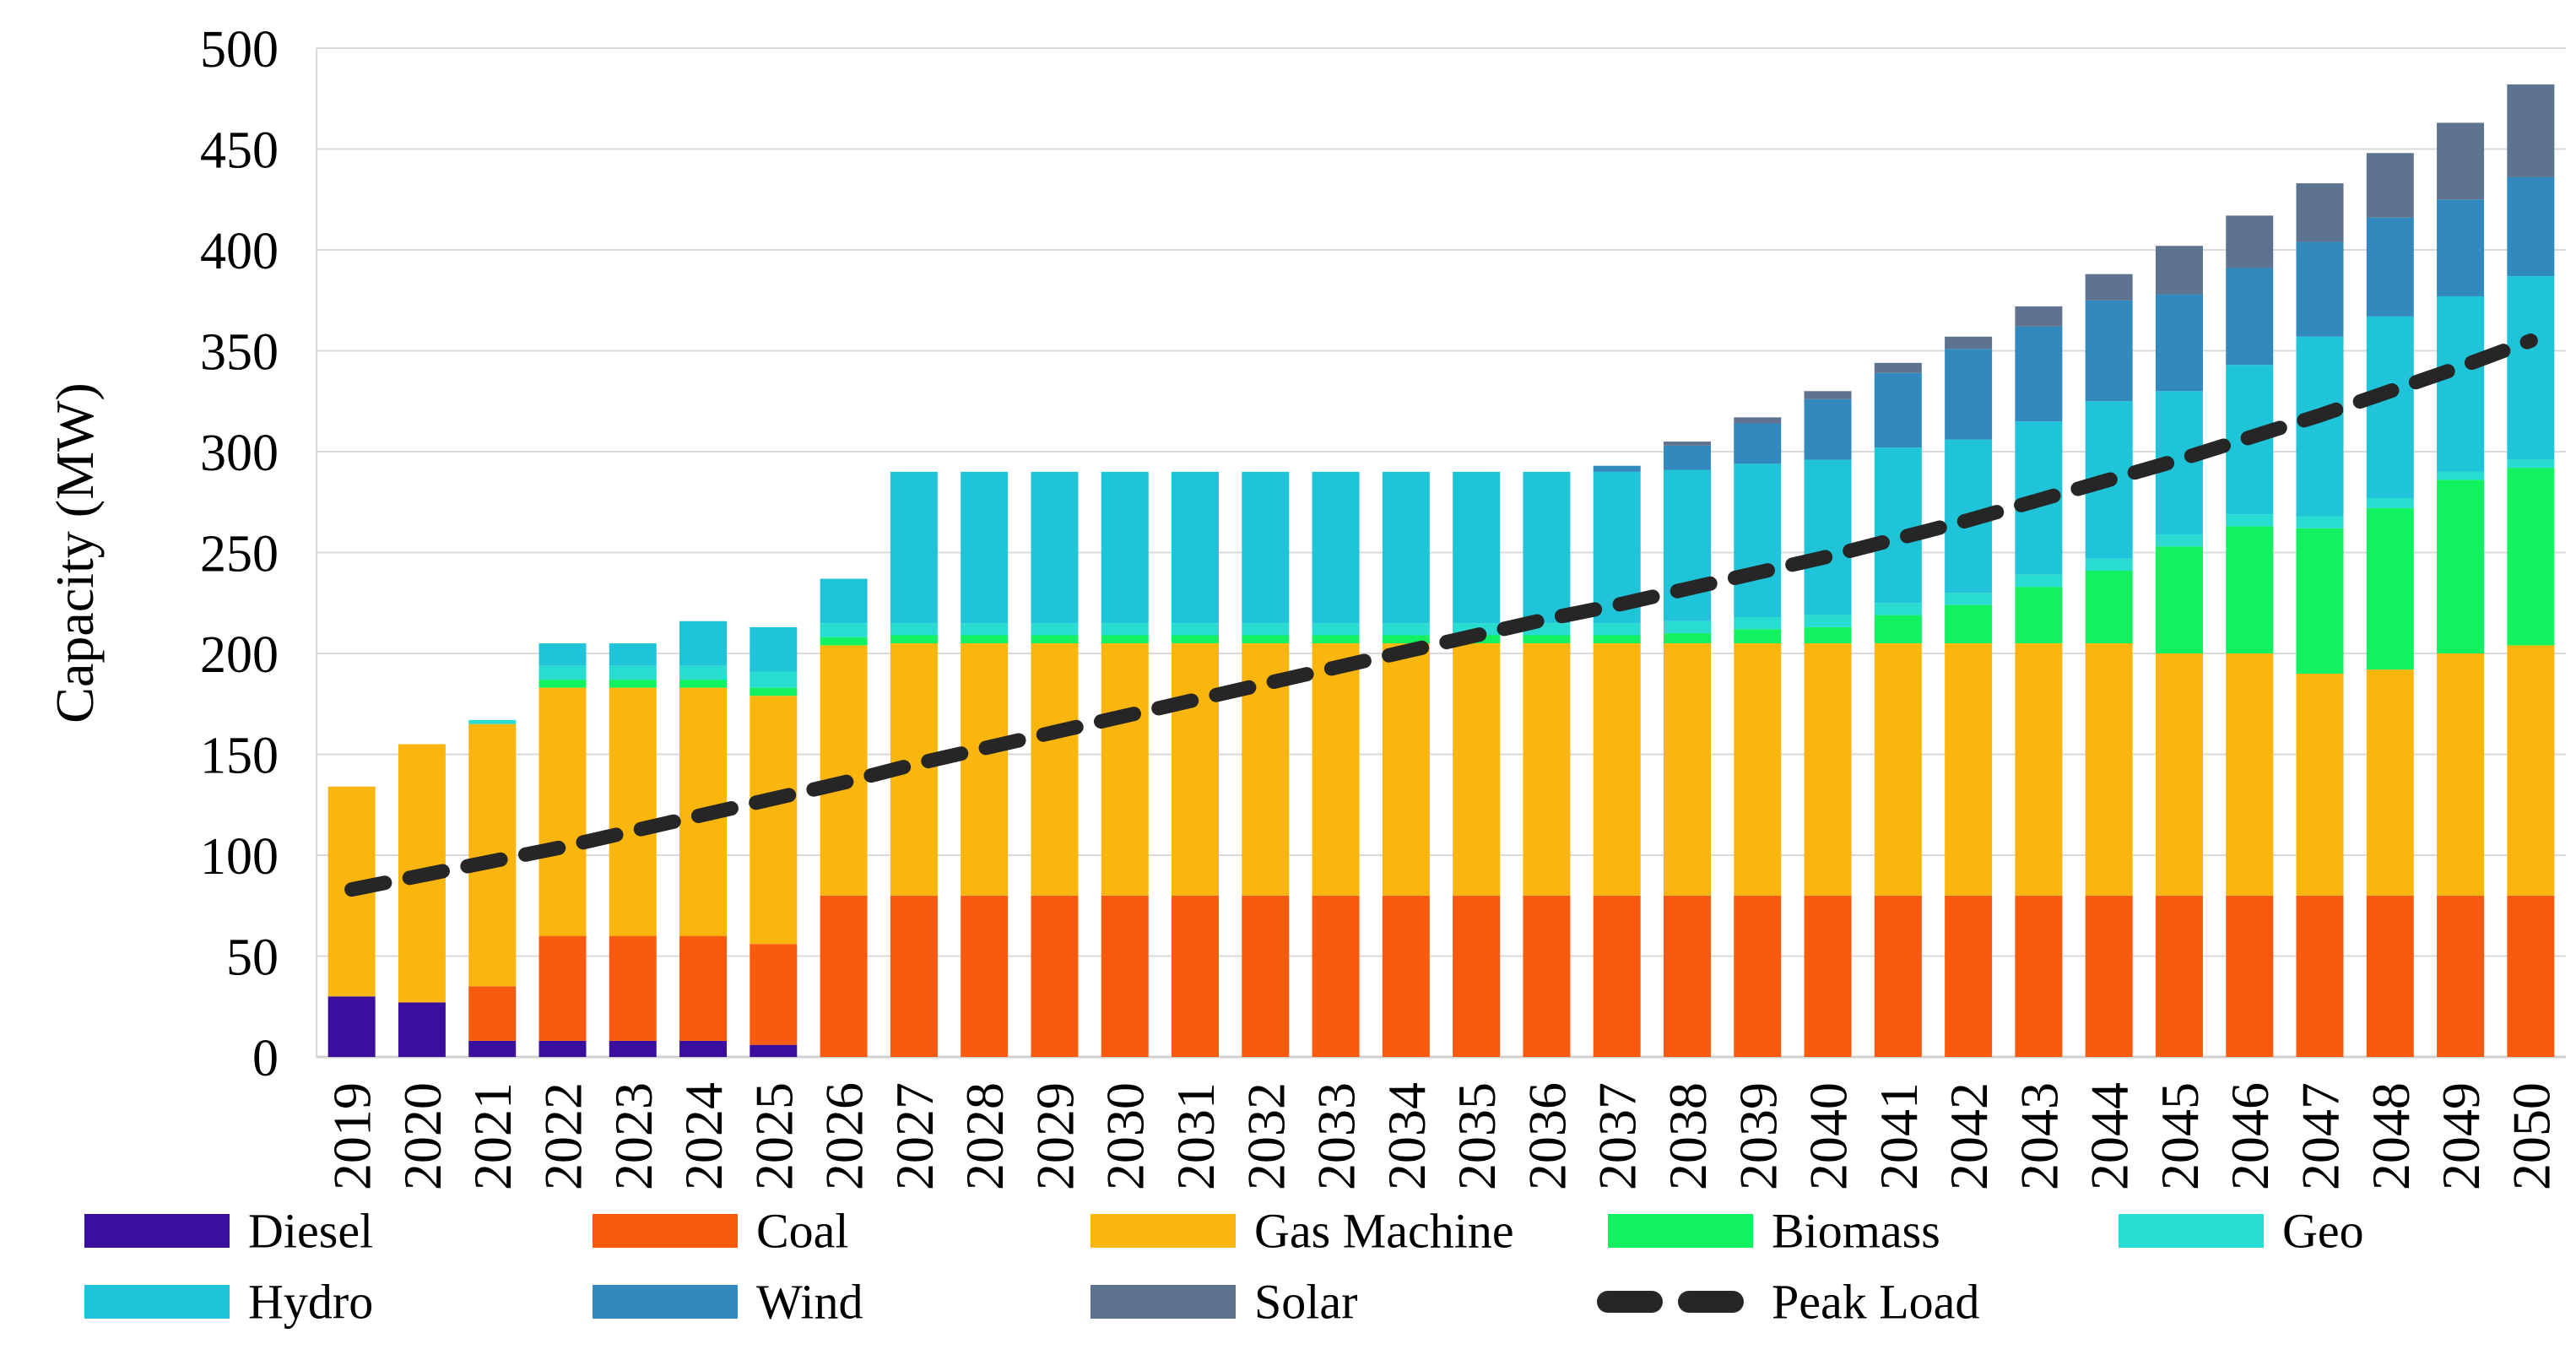  I want to click on bar-segment-geo-2026, so click(844, 630).